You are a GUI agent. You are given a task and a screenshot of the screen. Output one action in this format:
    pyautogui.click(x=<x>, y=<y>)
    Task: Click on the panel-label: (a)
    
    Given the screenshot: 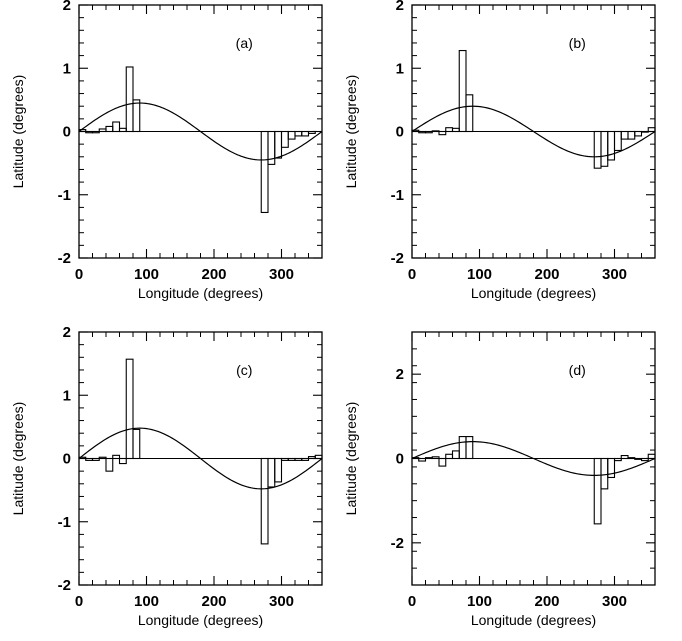 What is the action you would take?
    pyautogui.click(x=244, y=43)
    